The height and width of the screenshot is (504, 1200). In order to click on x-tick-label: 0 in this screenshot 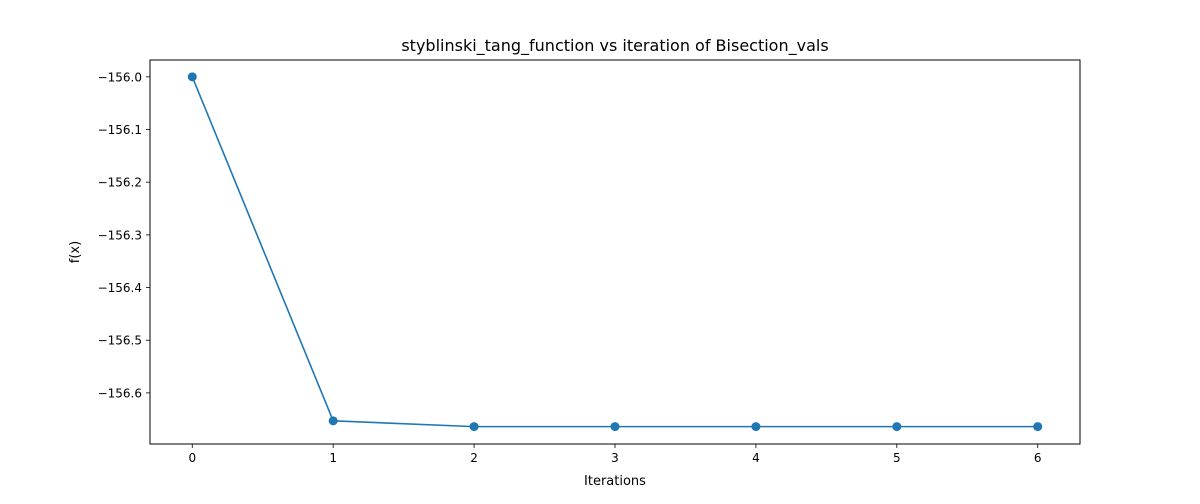, I will do `click(192, 458)`.